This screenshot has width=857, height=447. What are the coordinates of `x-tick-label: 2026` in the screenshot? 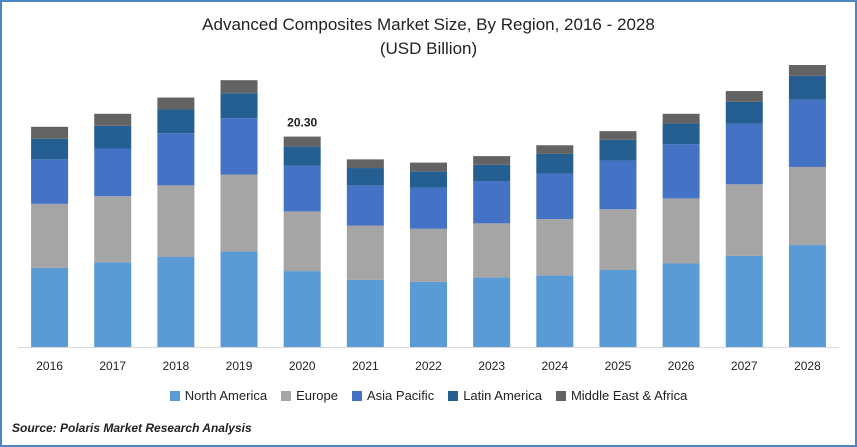 It's located at (681, 366).